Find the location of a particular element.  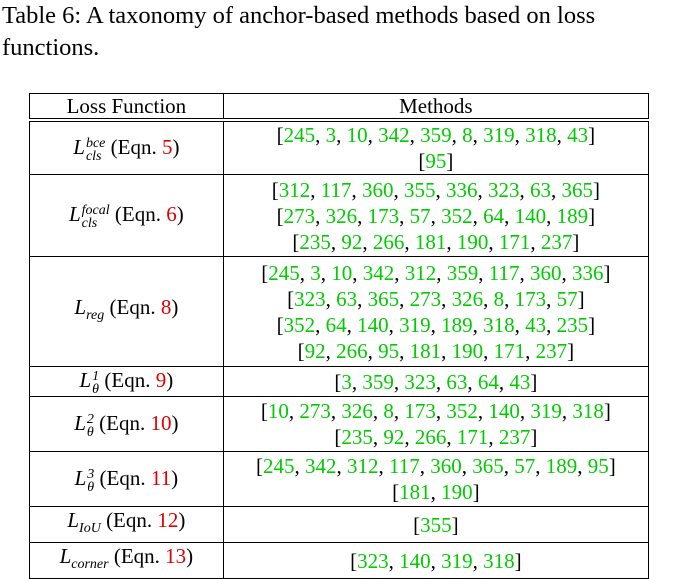

citation-ref-link: 95 is located at coordinates (598, 466).